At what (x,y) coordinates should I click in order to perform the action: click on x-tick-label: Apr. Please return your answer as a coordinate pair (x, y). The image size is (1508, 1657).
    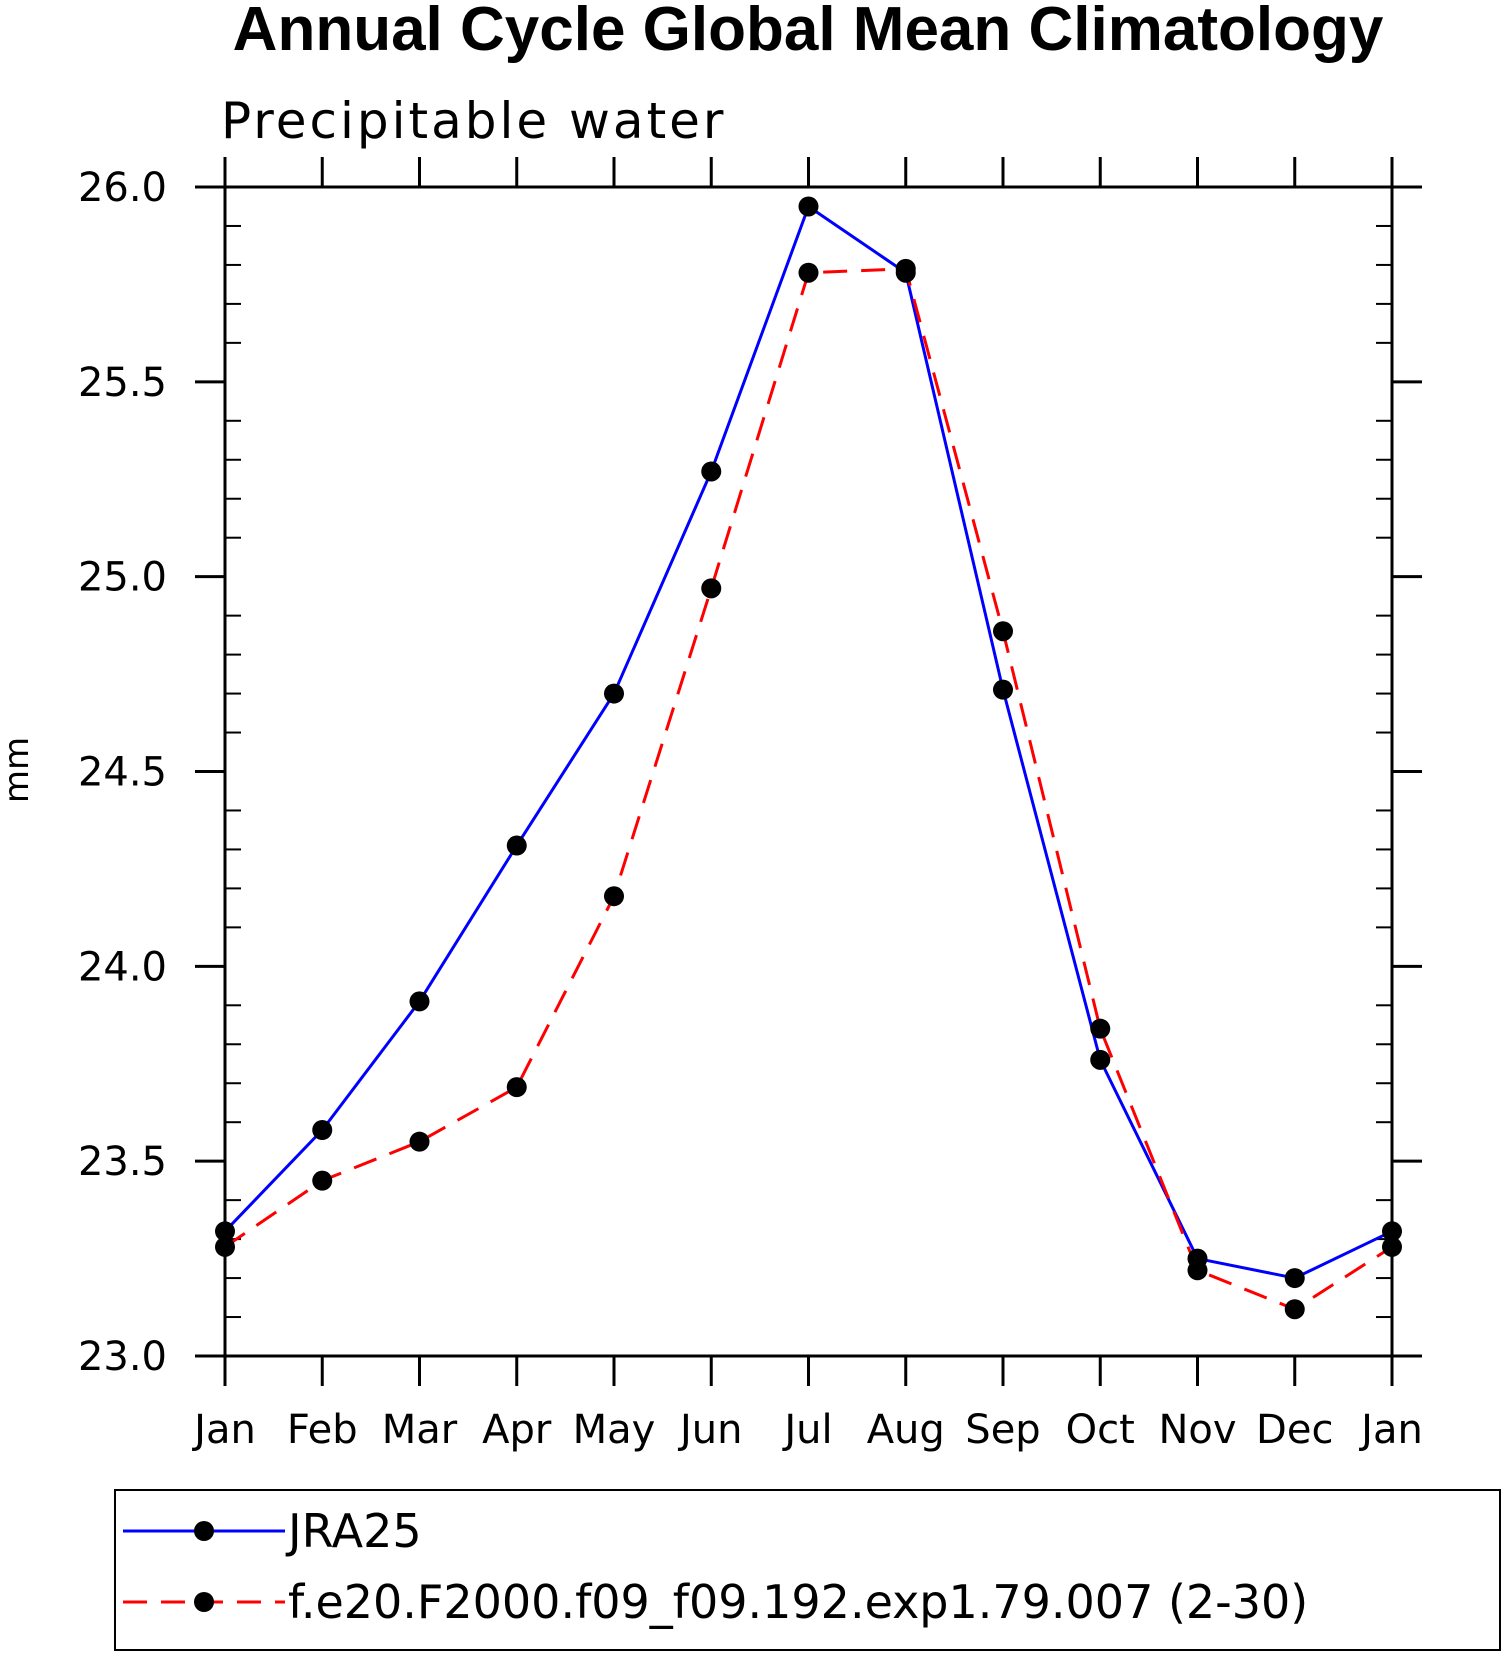
    Looking at the image, I should click on (517, 1430).